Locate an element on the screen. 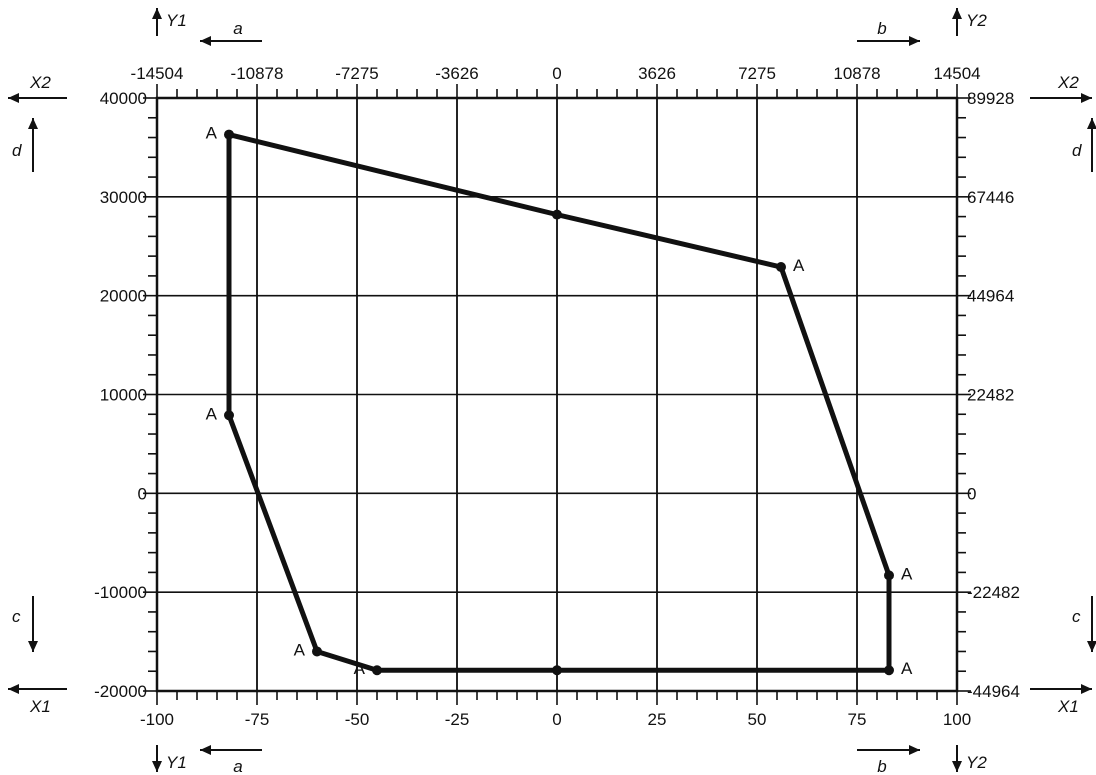  y1-tick-label: 40000 is located at coordinates (123, 98).